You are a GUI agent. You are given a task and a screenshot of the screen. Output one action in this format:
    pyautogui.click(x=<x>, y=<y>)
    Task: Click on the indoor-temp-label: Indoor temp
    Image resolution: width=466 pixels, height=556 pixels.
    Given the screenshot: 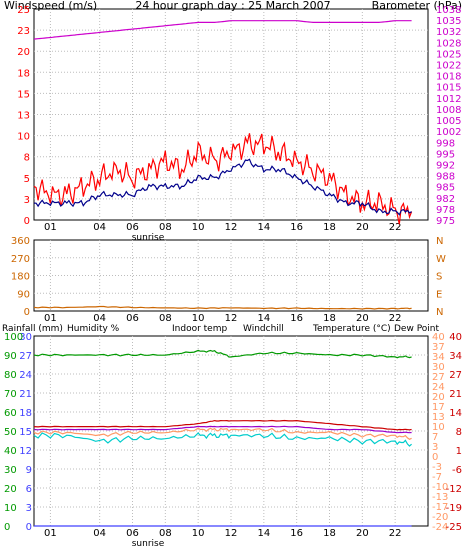 What is the action you would take?
    pyautogui.click(x=199, y=329)
    